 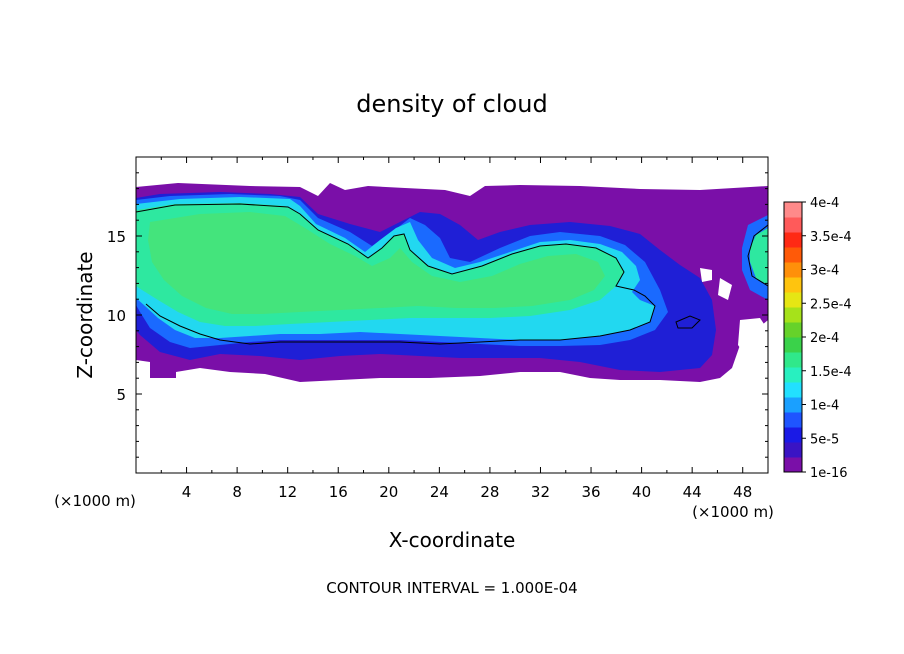 I want to click on y-axis-label: Z-coordinate, so click(x=85, y=314).